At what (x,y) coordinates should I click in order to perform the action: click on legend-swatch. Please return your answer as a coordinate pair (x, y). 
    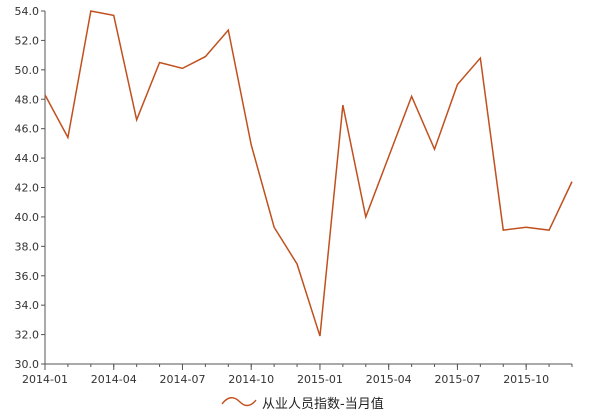
    Looking at the image, I should click on (239, 402).